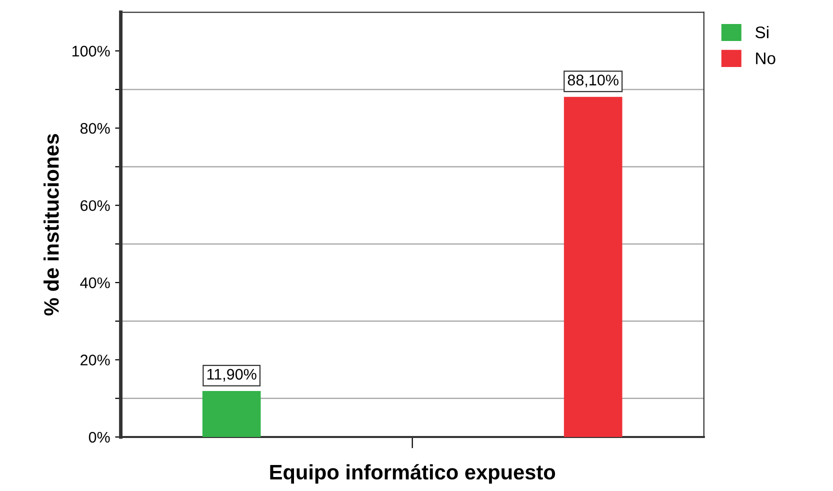 Image resolution: width=833 pixels, height=491 pixels. Describe the element at coordinates (231, 375) in the screenshot. I see `data-label: 11,90%` at that location.